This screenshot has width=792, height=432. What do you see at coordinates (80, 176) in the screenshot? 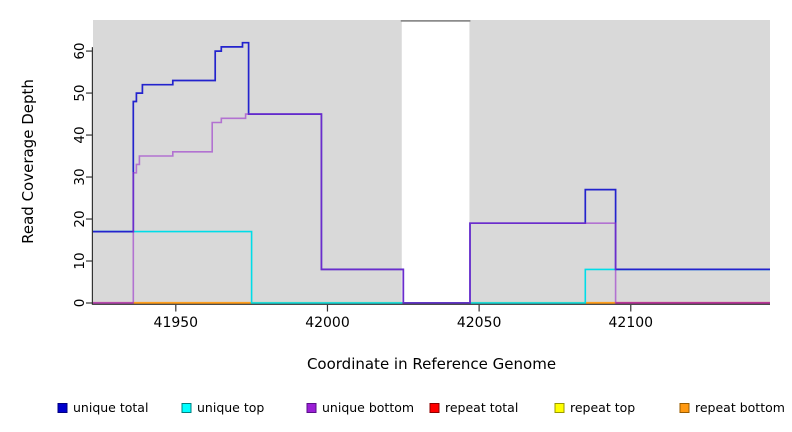
I see `y-axis-tick-label: 30` at bounding box center [80, 176].